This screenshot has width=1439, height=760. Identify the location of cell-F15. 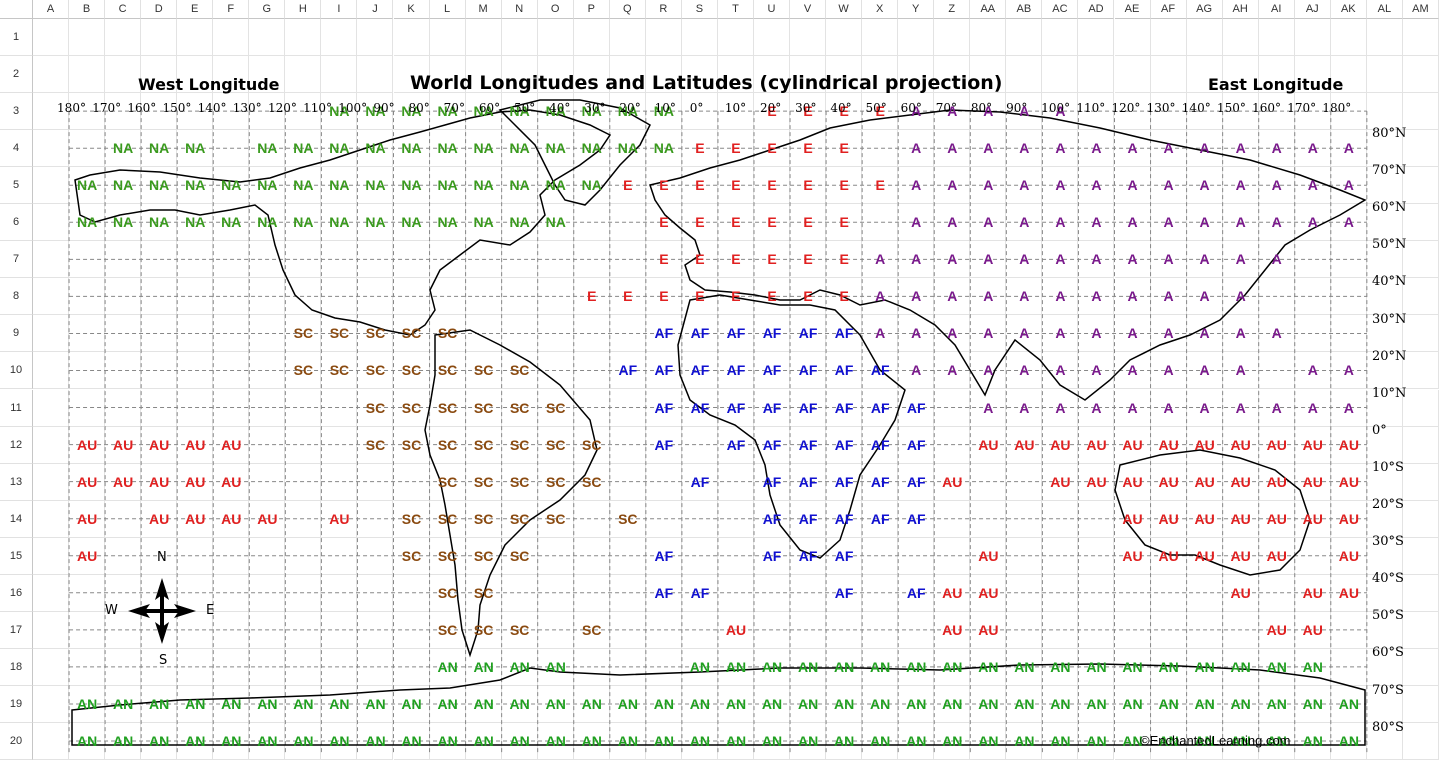
(231, 556).